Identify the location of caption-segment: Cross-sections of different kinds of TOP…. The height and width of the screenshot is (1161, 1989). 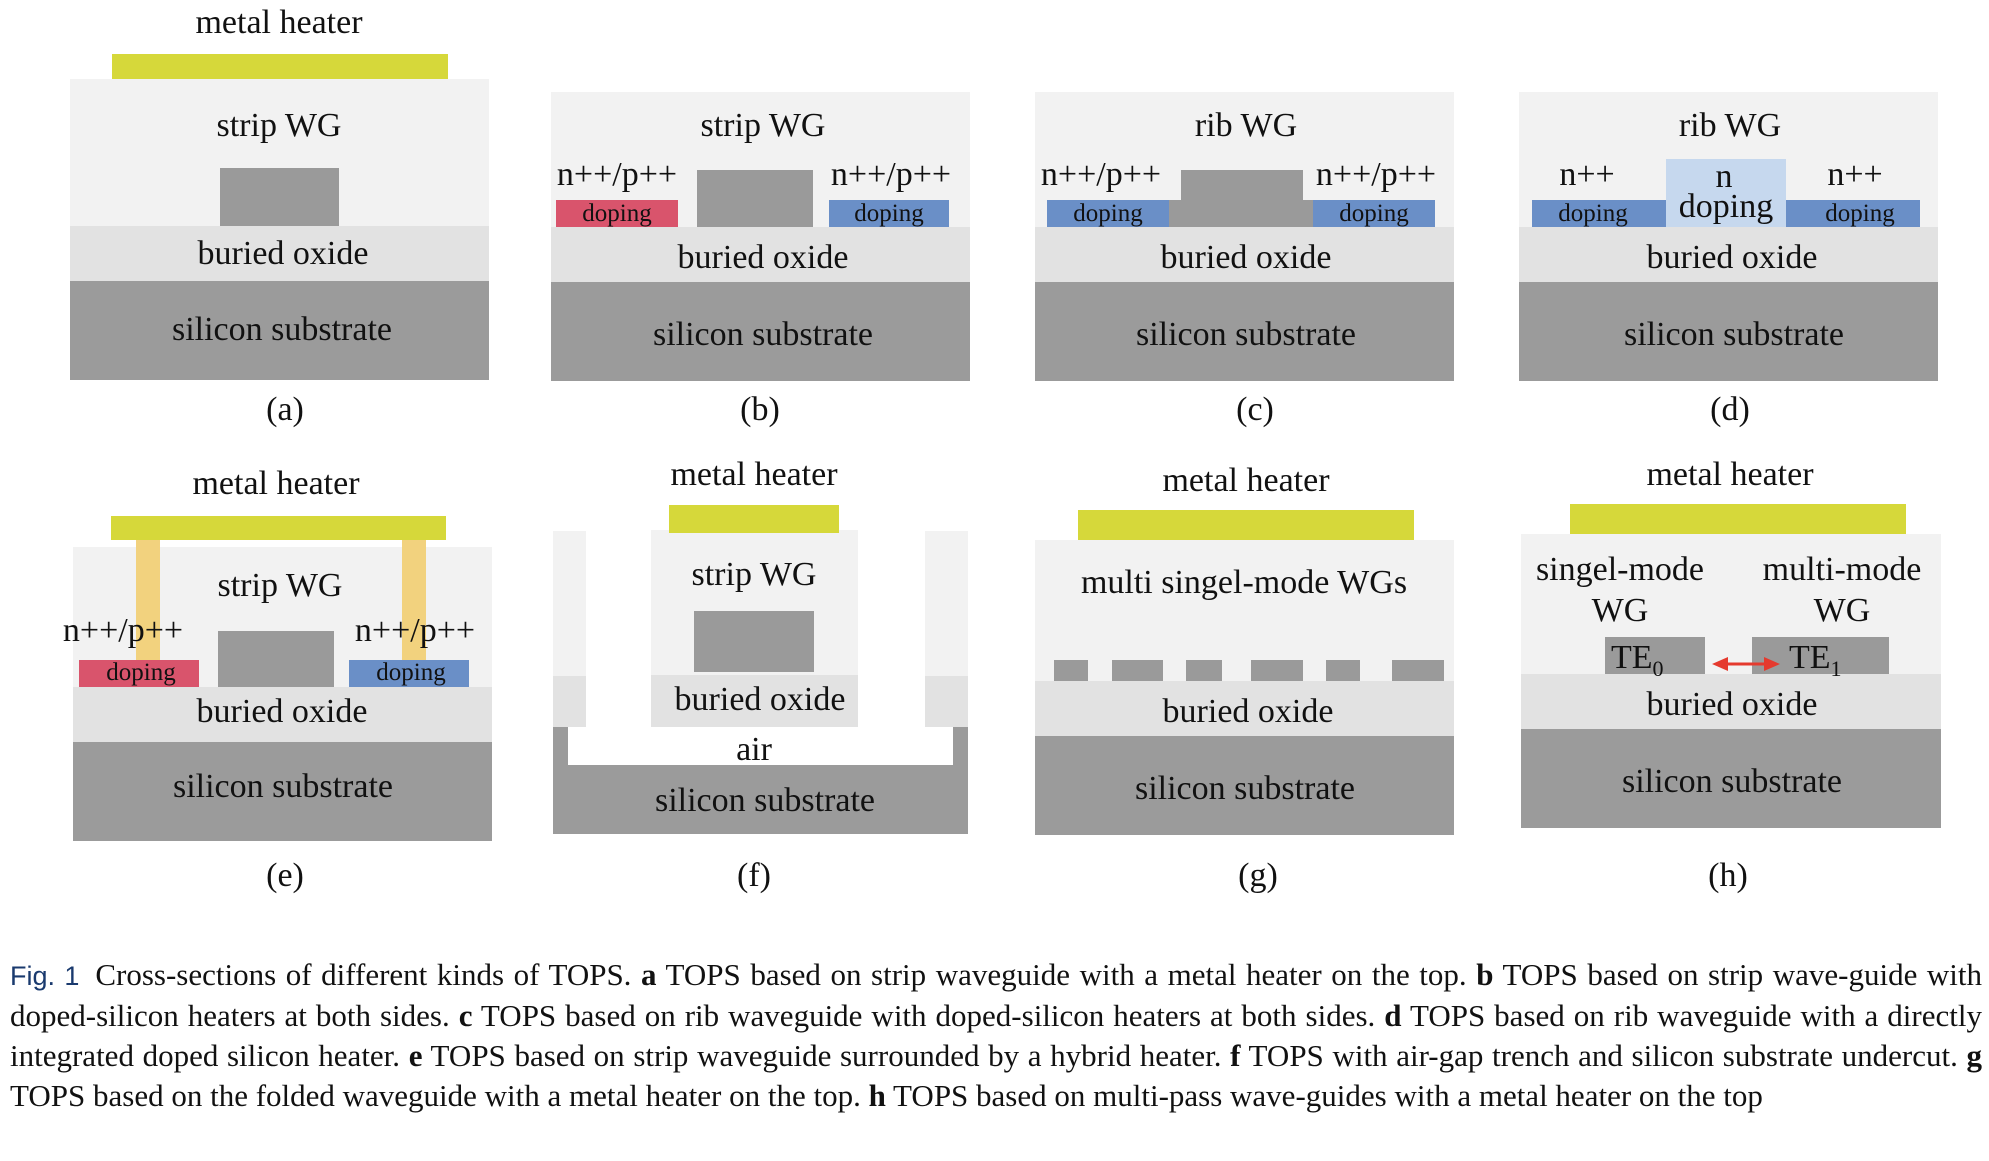
(368, 974).